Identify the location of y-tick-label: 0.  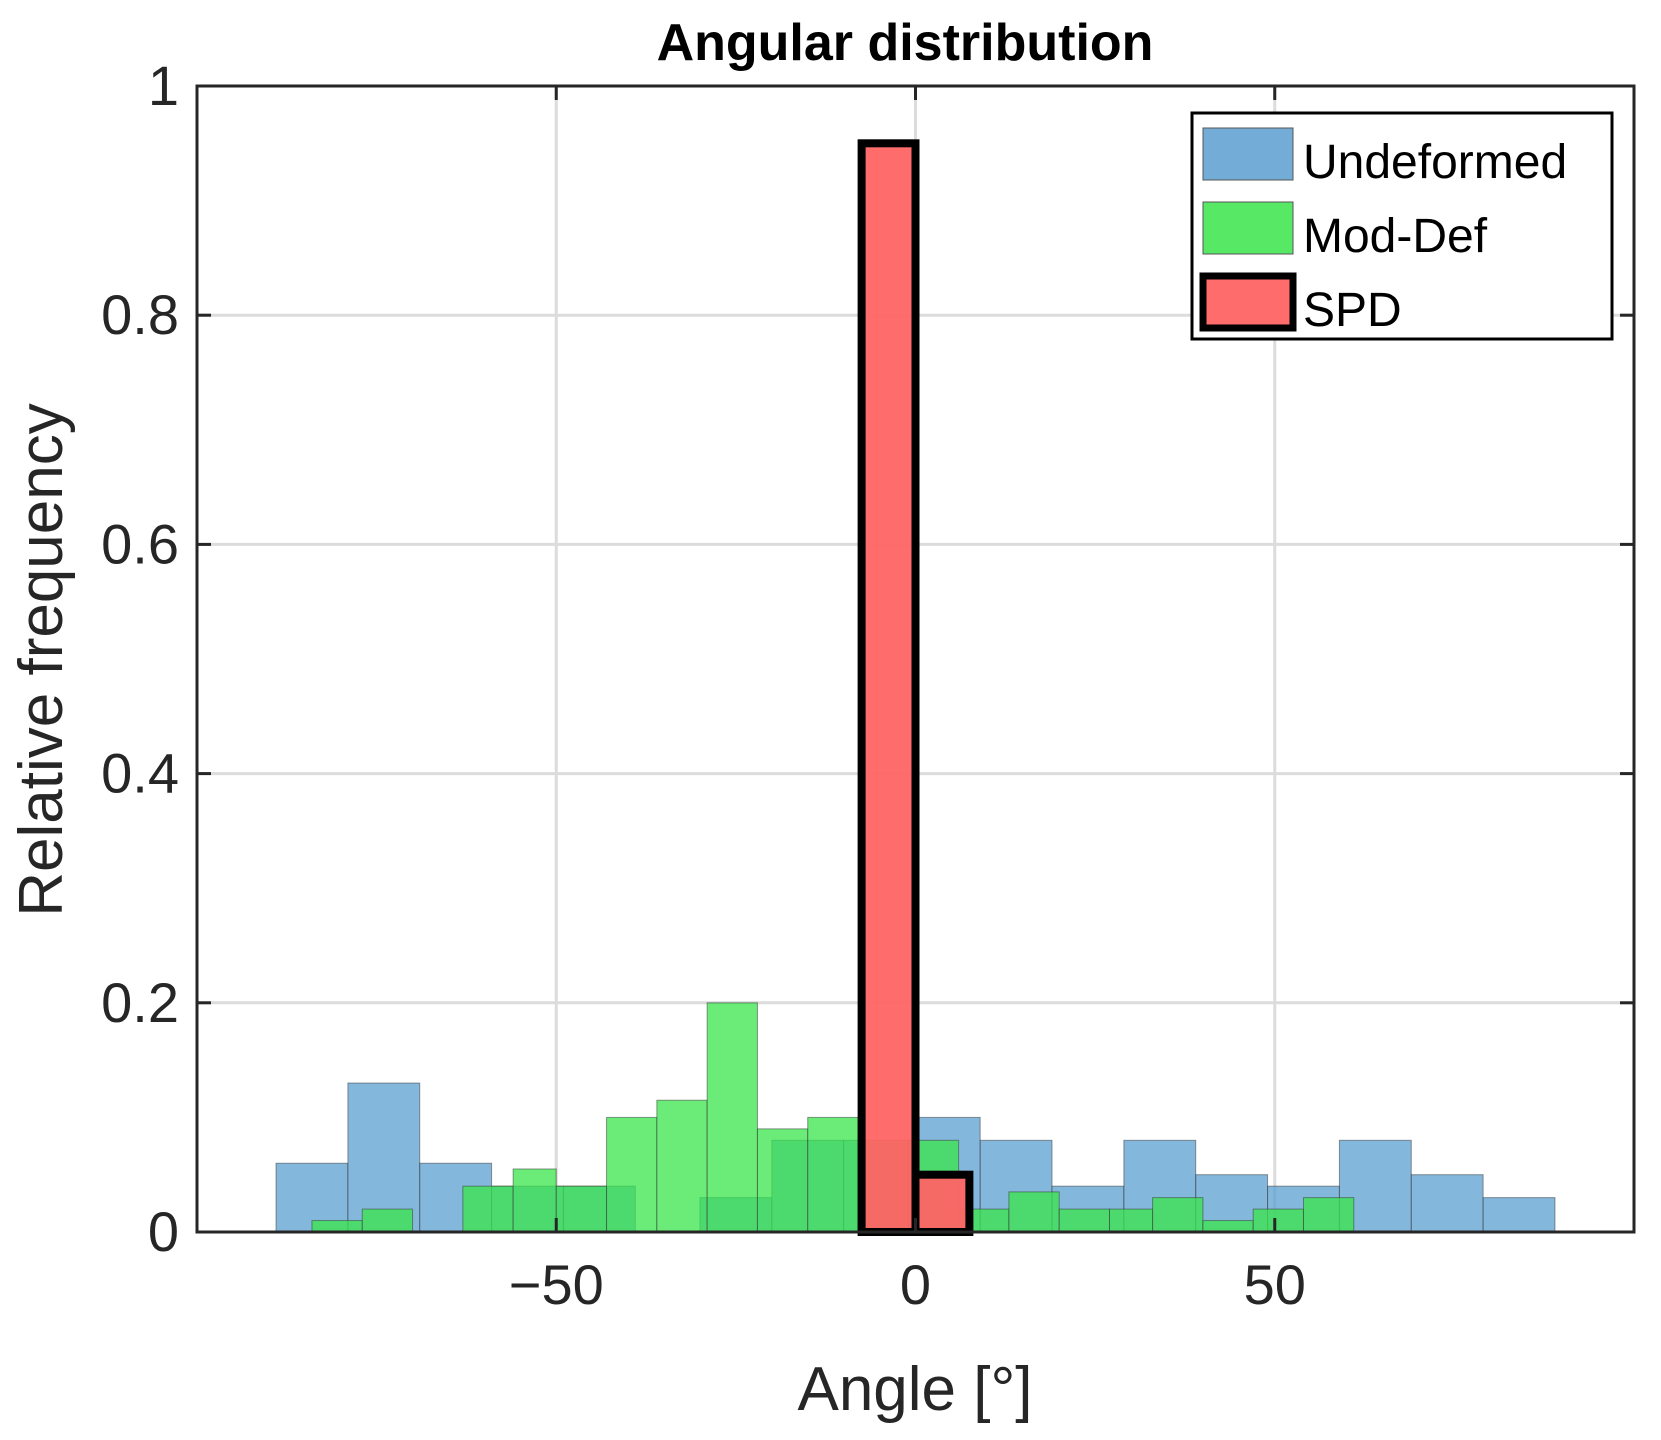
(163, 1231).